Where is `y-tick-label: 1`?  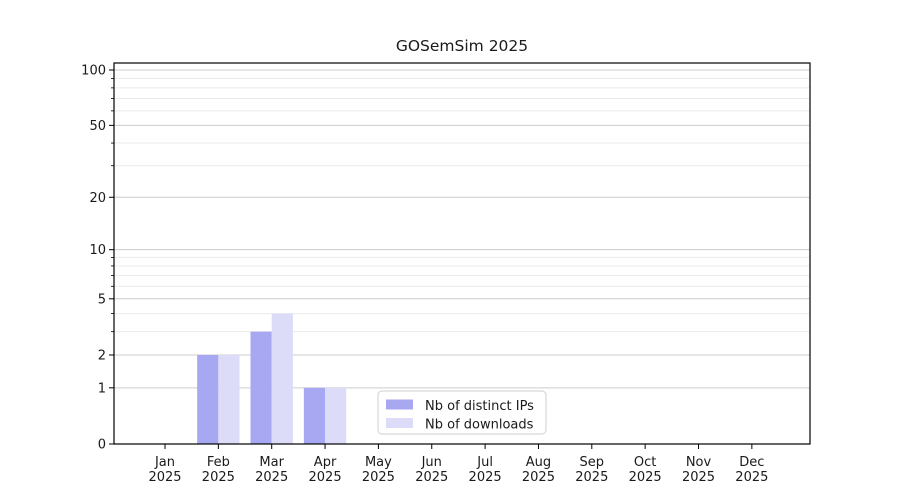 y-tick-label: 1 is located at coordinates (102, 388).